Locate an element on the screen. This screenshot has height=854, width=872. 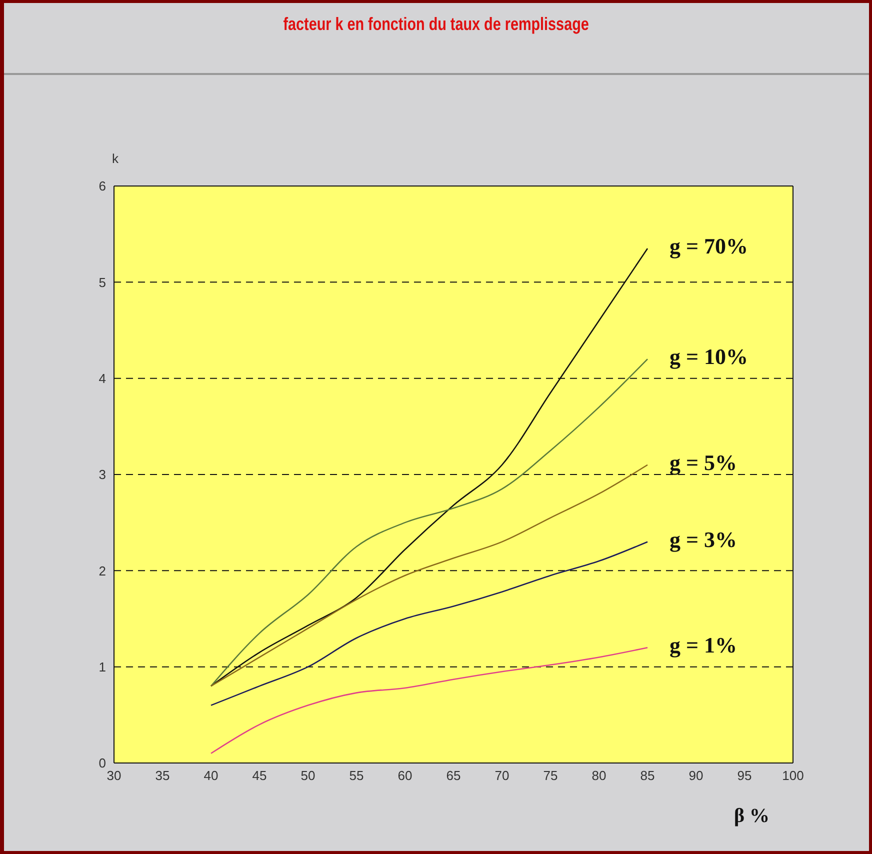
y-axis-title: k is located at coordinates (115, 158).